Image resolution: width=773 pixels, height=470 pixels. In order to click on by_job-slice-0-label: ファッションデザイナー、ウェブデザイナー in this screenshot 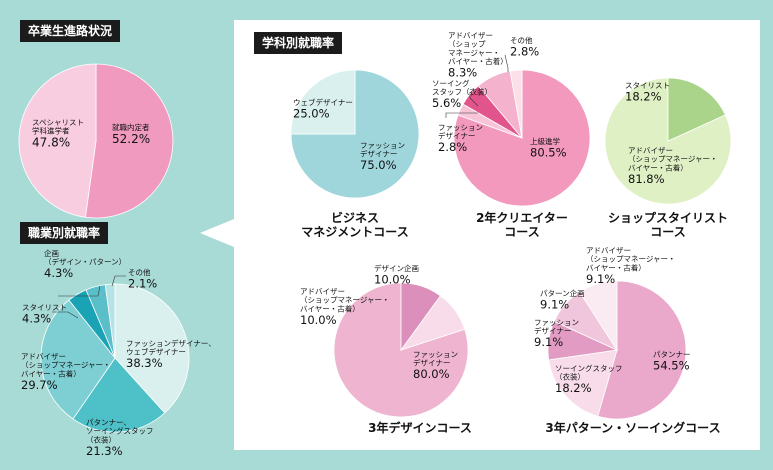, I will do `click(171, 347)`.